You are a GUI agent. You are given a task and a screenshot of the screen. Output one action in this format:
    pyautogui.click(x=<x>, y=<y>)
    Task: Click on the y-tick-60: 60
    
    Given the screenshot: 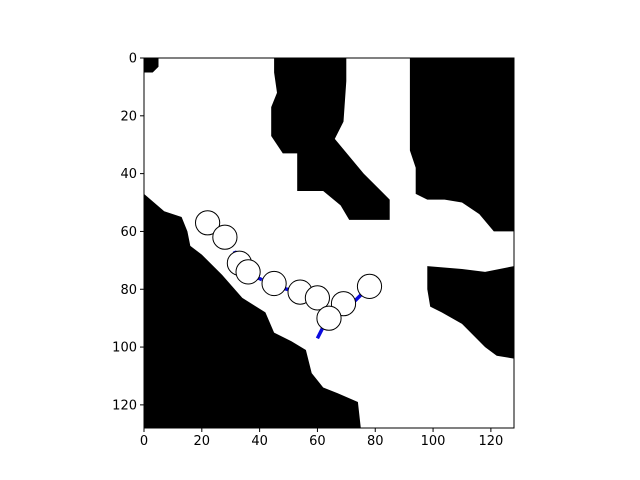 What is the action you would take?
    pyautogui.click(x=132, y=232)
    